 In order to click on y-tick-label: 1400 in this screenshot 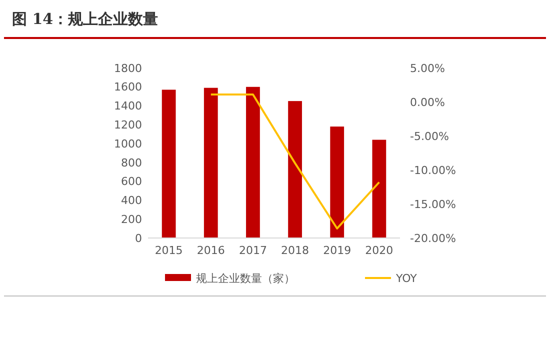, I will do `click(128, 106)`.